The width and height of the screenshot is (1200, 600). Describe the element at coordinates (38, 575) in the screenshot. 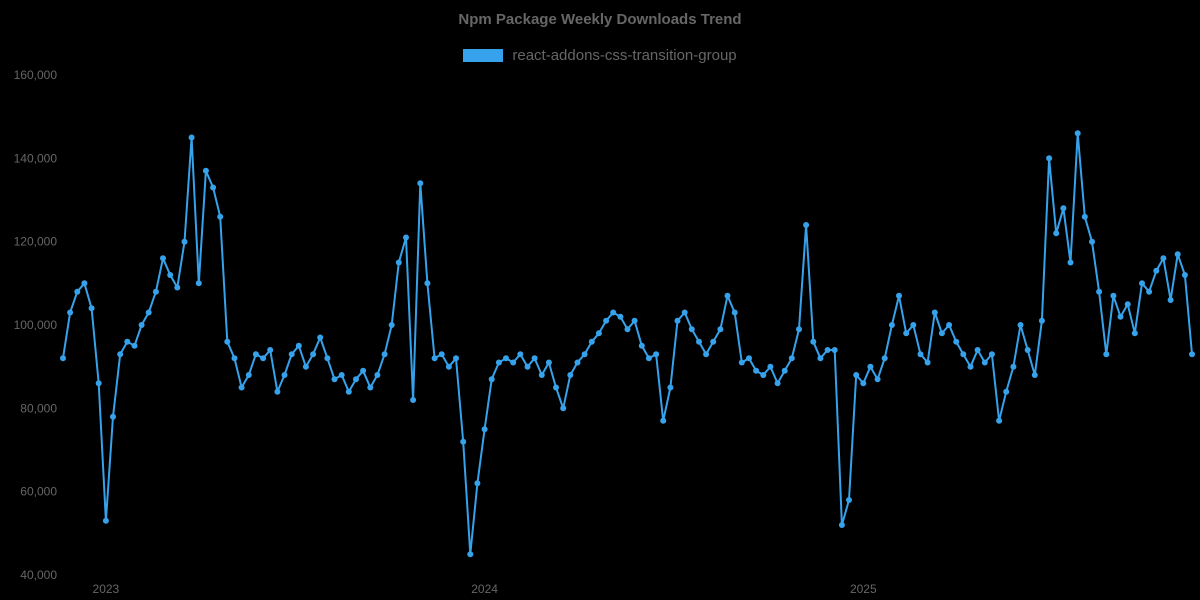

I see `y-axis-tick-label: 40,000` at that location.